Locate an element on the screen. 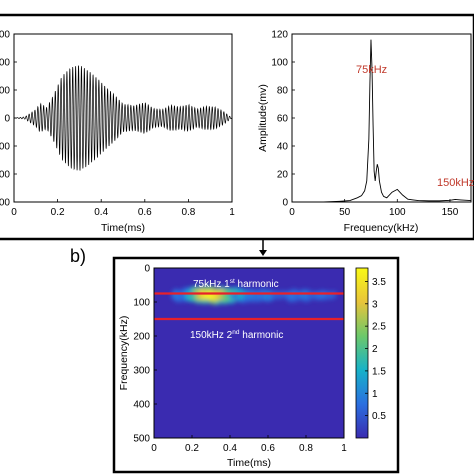 This screenshot has height=474, width=474. harmonic-1-label: 75kHz 1st harmonic is located at coordinates (236, 284).